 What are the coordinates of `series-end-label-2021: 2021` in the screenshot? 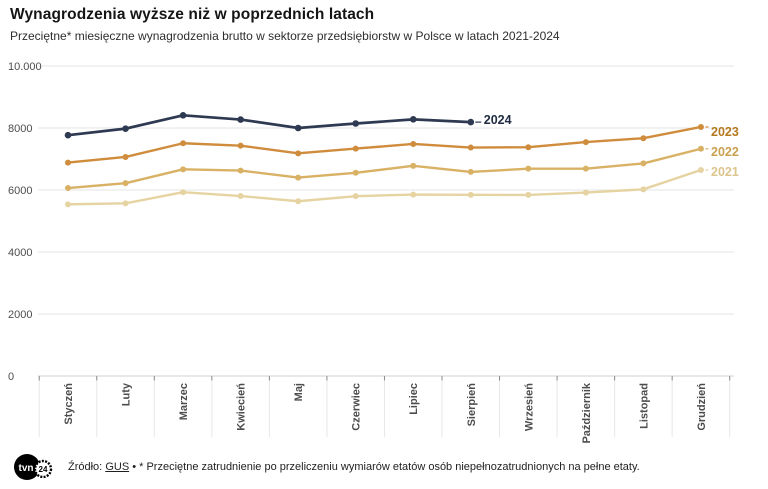 It's located at (725, 172).